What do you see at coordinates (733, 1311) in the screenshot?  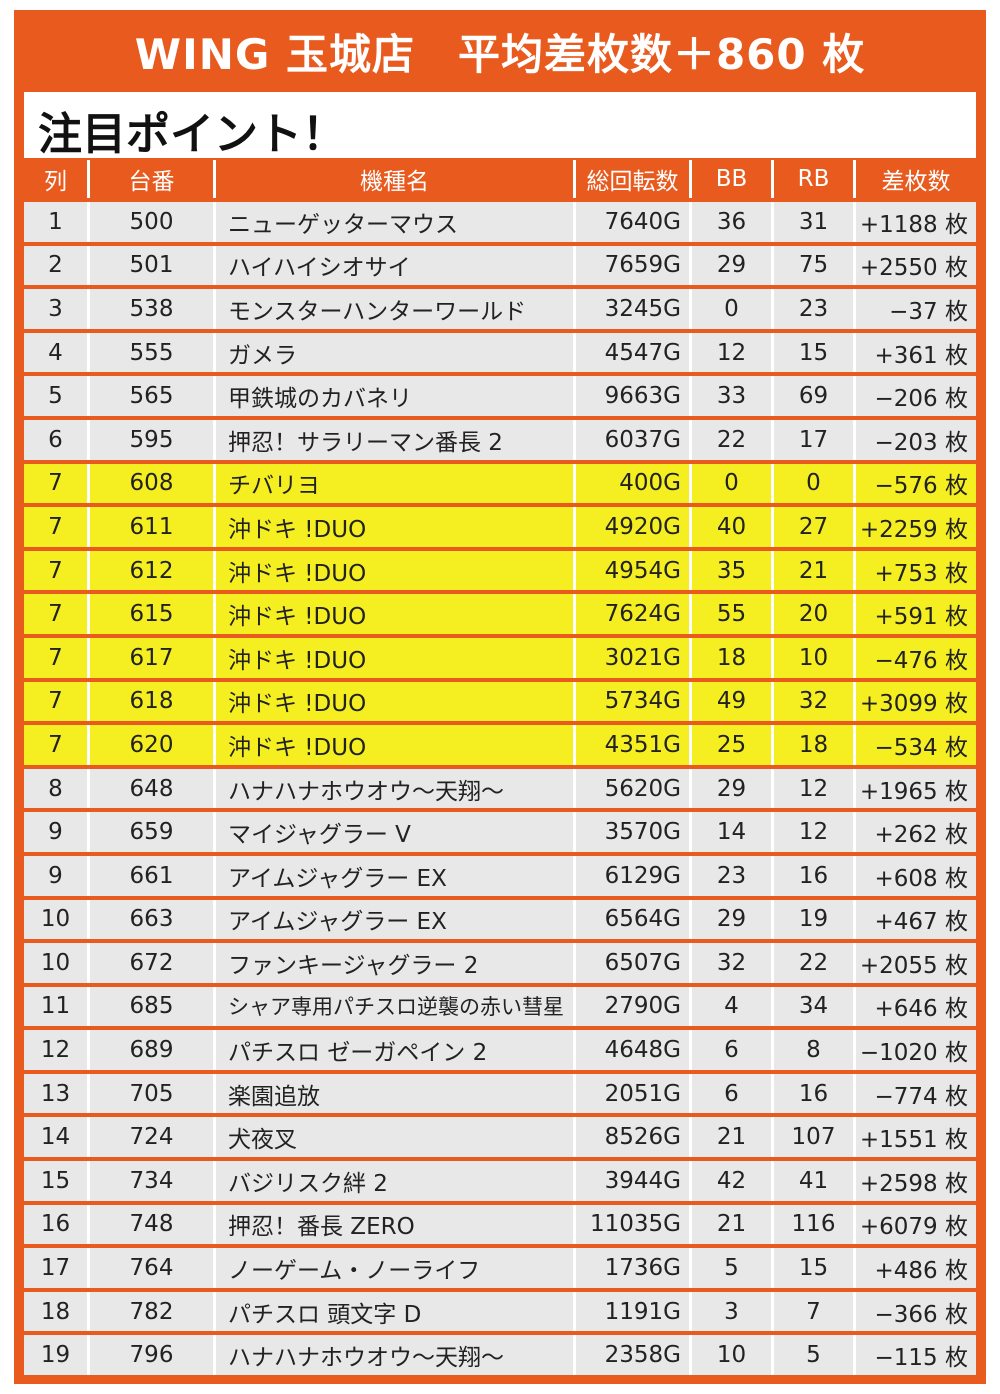 I see `bb-cell: 3` at bounding box center [733, 1311].